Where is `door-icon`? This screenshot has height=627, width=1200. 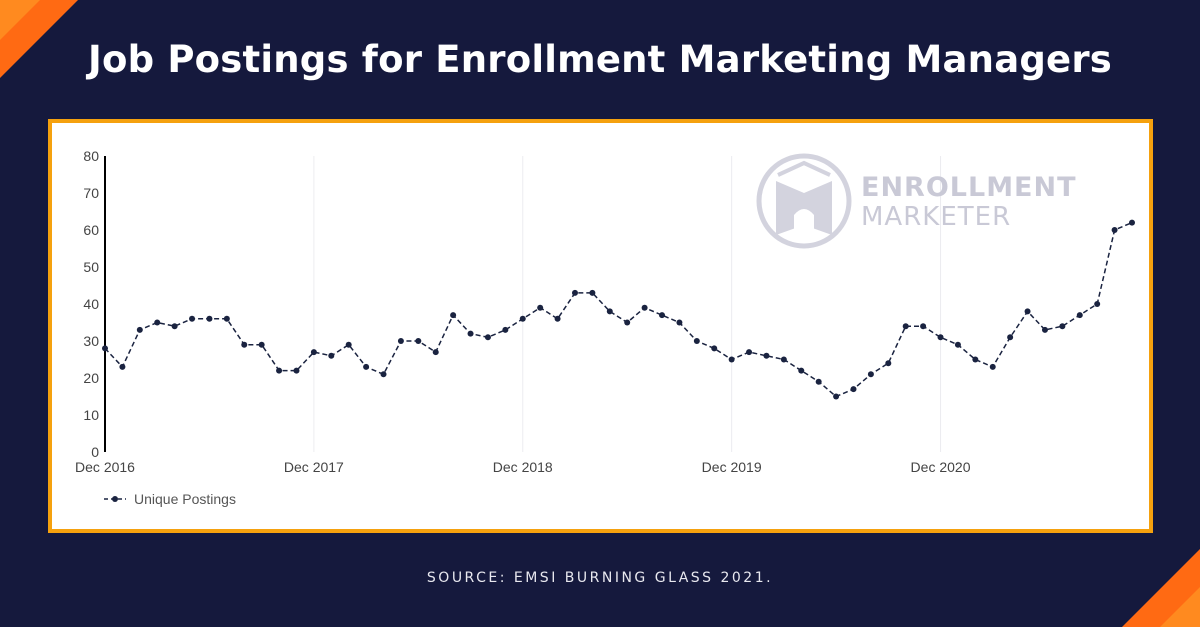 door-icon is located at coordinates (804, 222).